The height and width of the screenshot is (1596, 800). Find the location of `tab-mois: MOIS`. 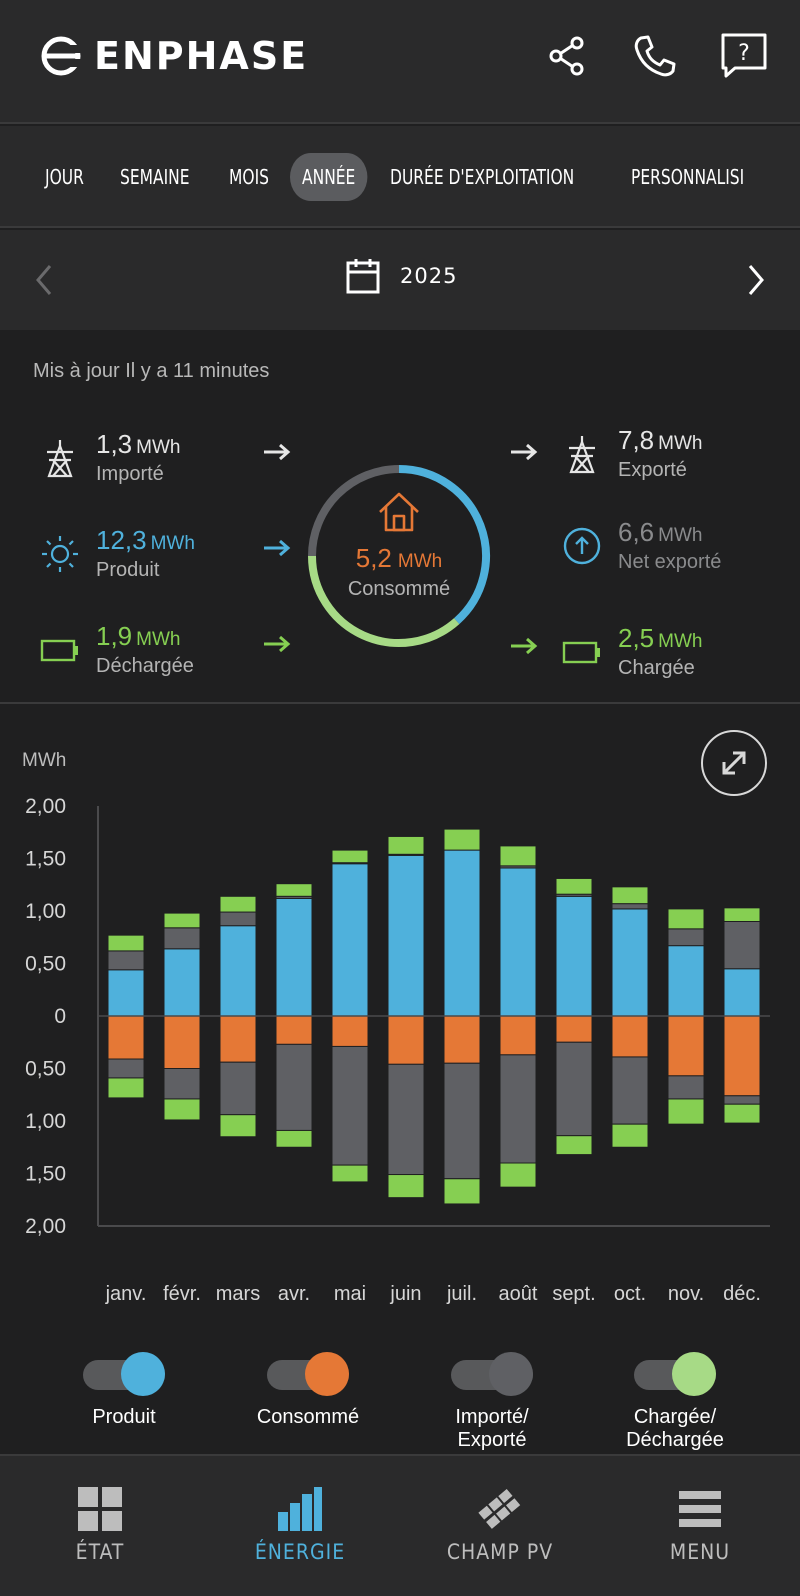

tab-mois: MOIS is located at coordinates (249, 177).